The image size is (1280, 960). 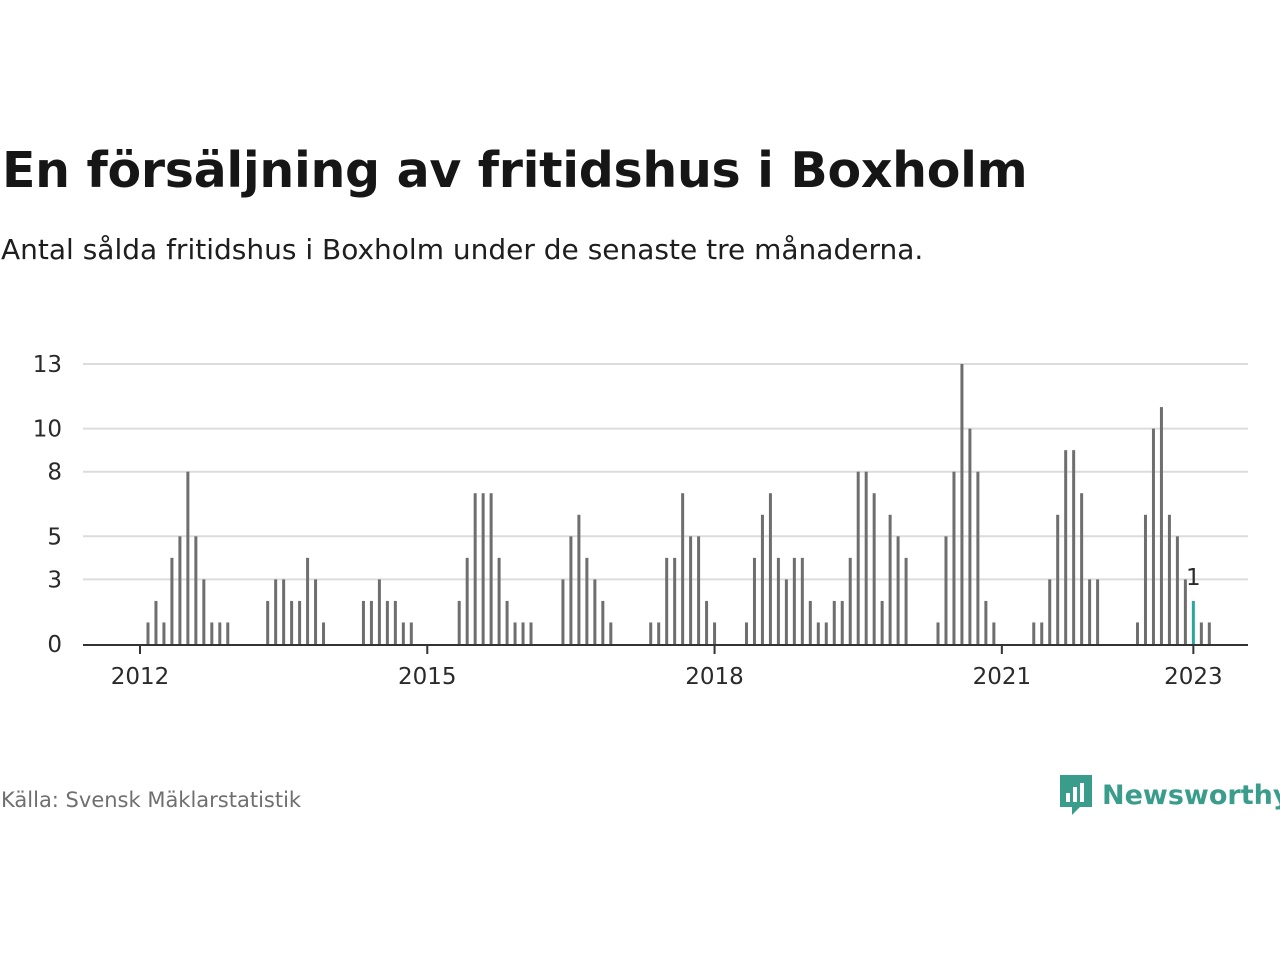 What do you see at coordinates (1076, 795) in the screenshot?
I see `bar-chart-speech-bubble-icon` at bounding box center [1076, 795].